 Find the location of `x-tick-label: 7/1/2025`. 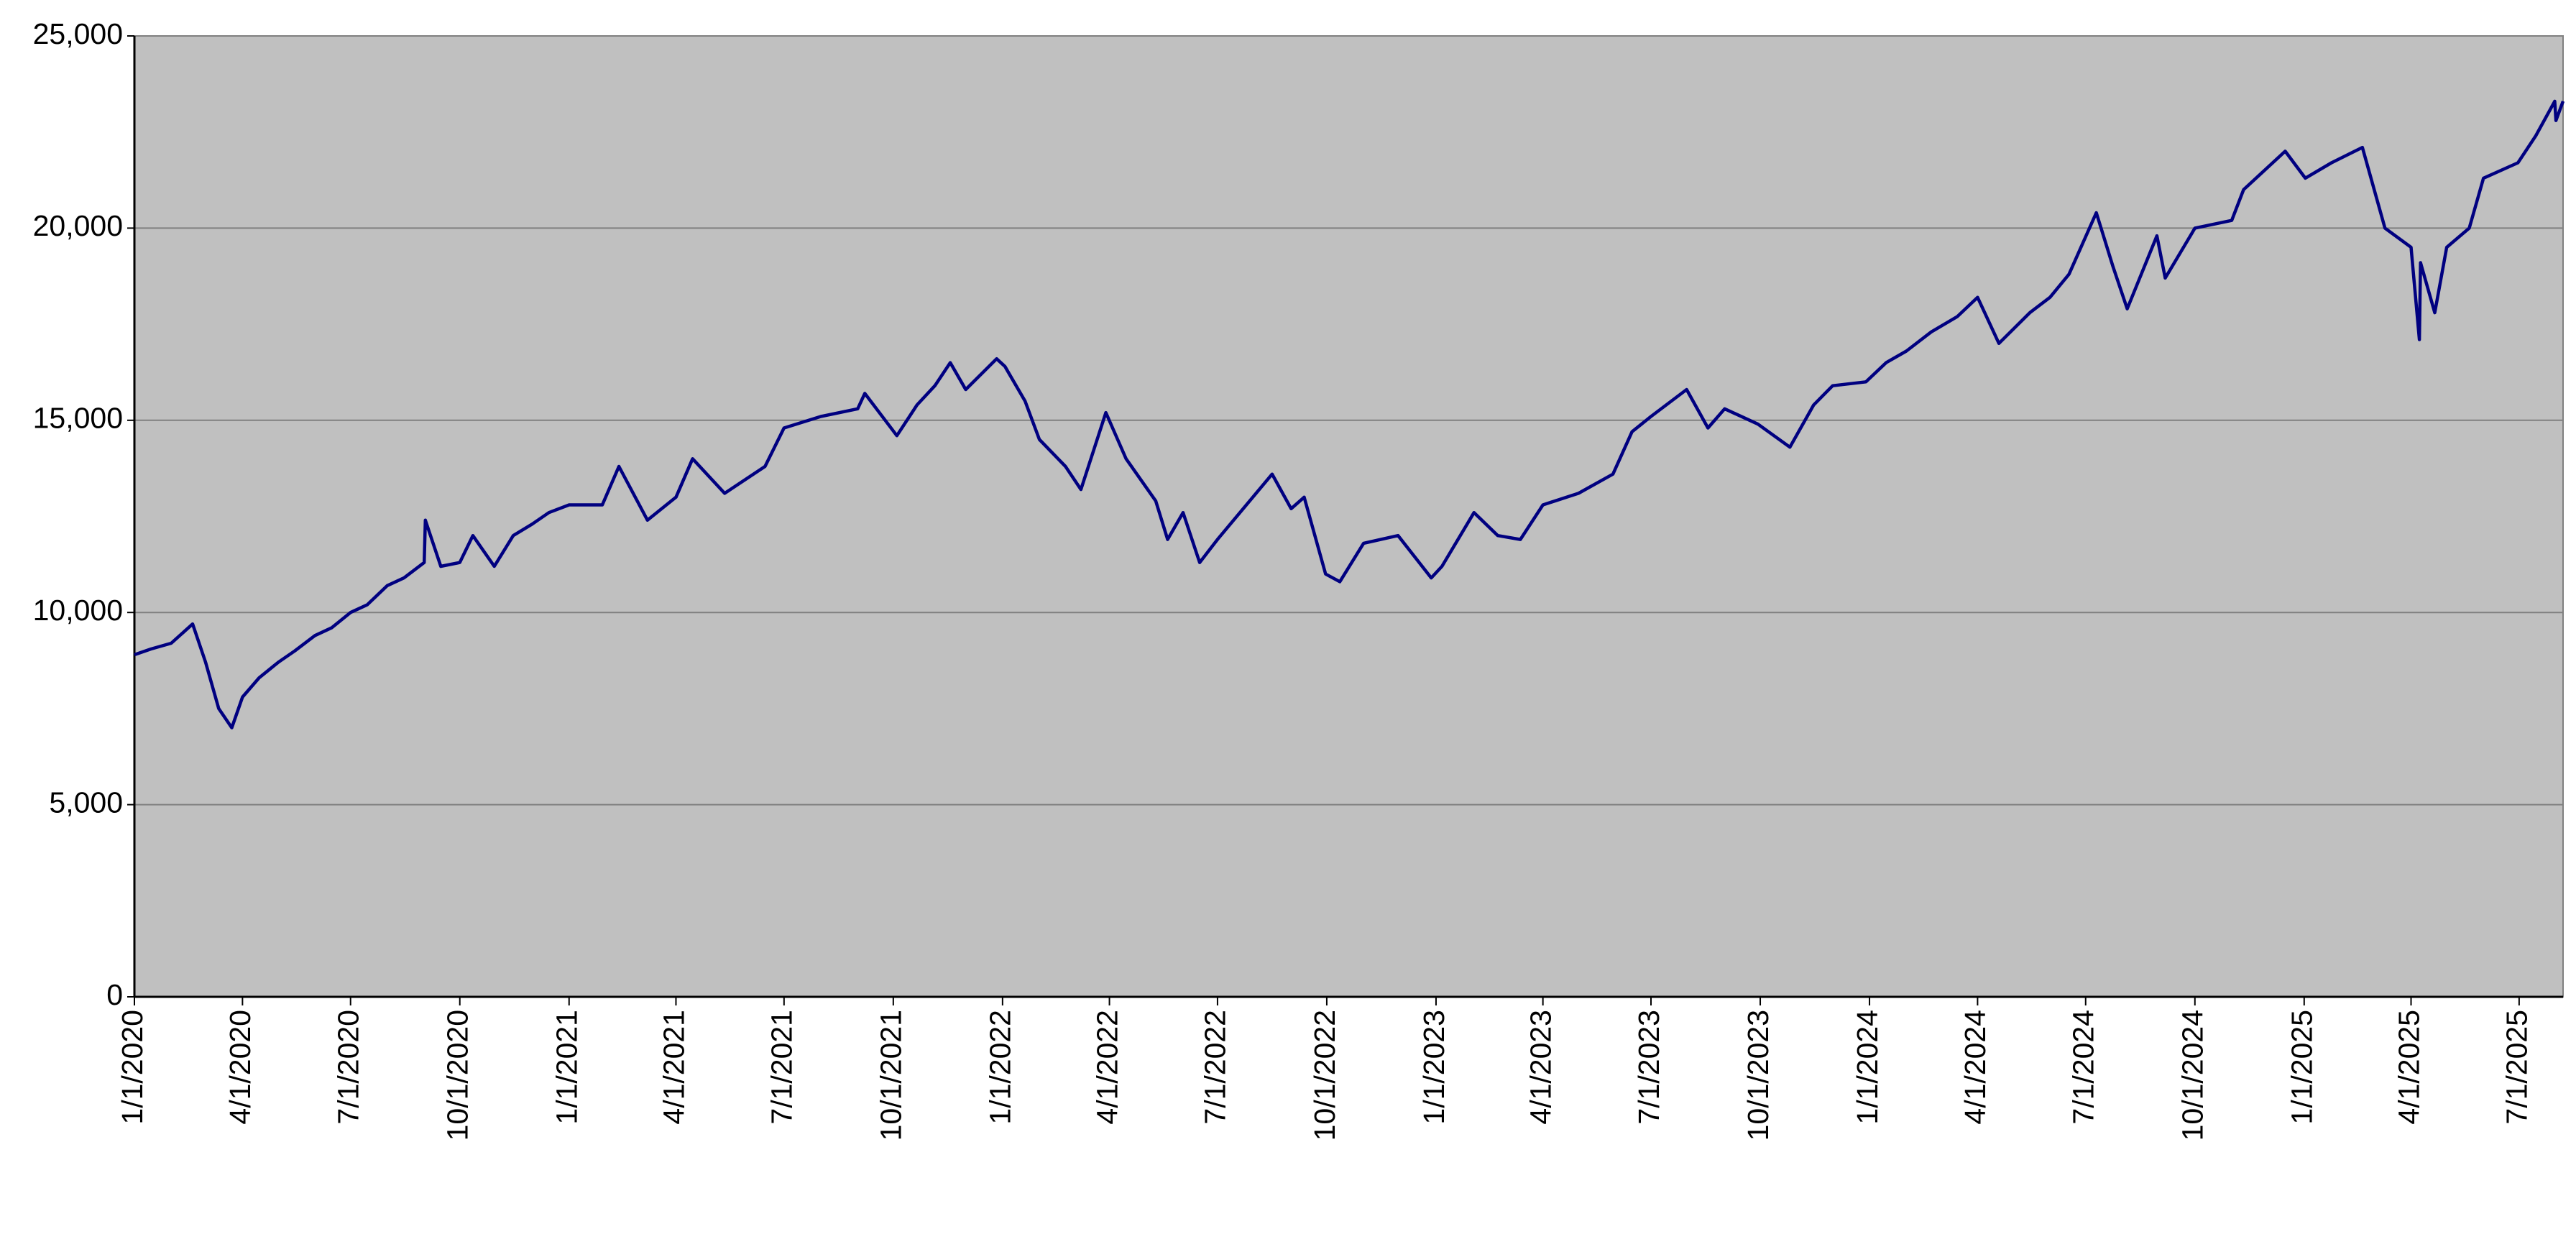

x-tick-label: 7/1/2025 is located at coordinates (2517, 1067).